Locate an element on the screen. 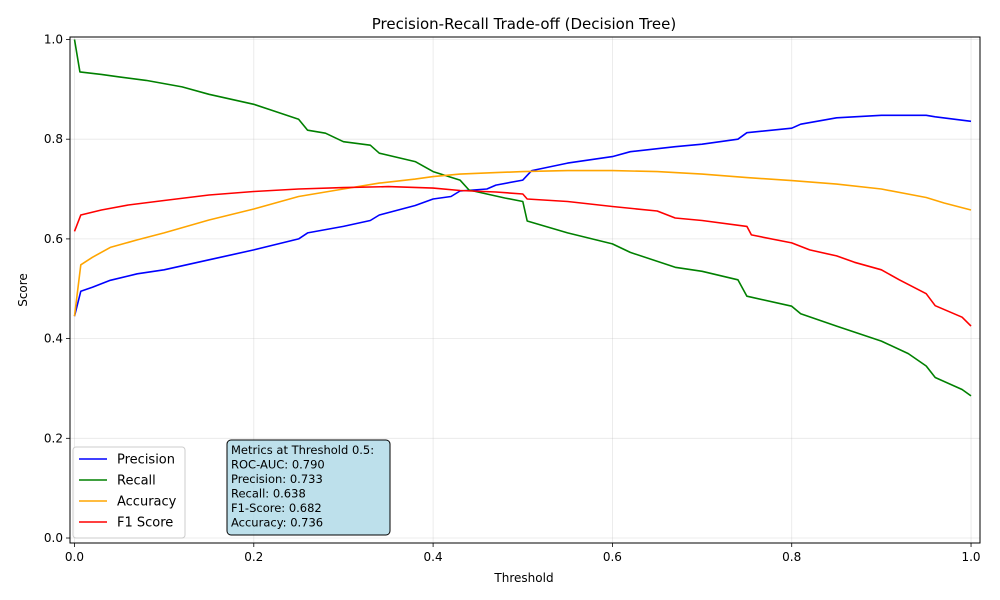 The height and width of the screenshot is (600, 1000). annotation-line: ROC-AUC: 0.790 is located at coordinates (278, 465).